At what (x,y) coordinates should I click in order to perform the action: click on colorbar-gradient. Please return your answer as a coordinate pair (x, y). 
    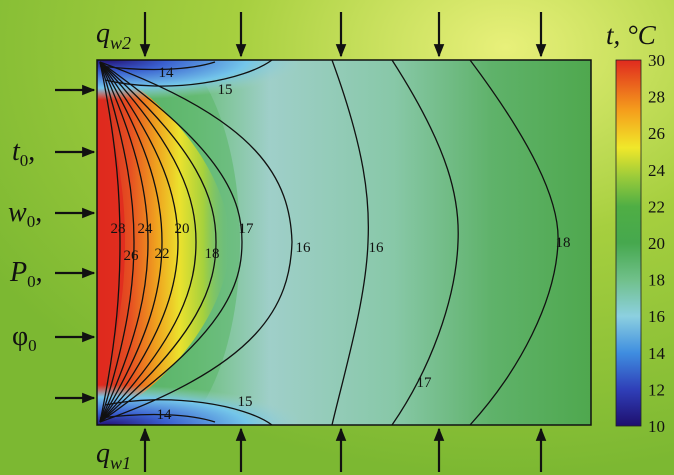
    Looking at the image, I should click on (628, 243).